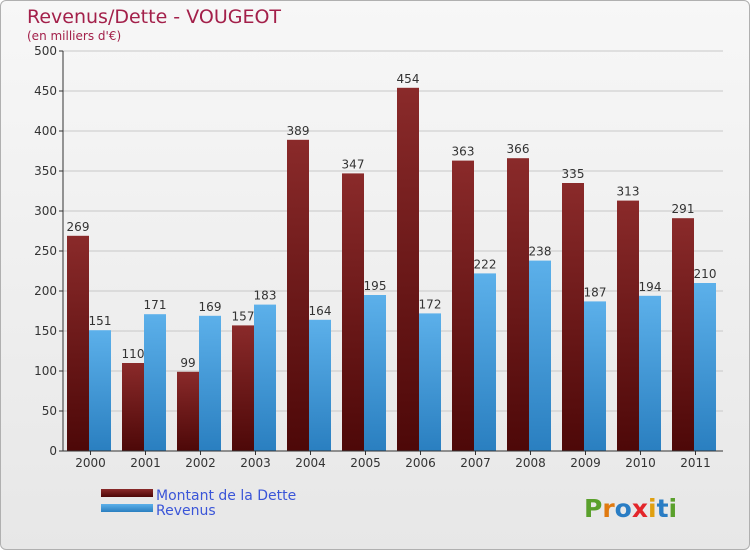  I want to click on x-tick-label: 2007, so click(475, 463).